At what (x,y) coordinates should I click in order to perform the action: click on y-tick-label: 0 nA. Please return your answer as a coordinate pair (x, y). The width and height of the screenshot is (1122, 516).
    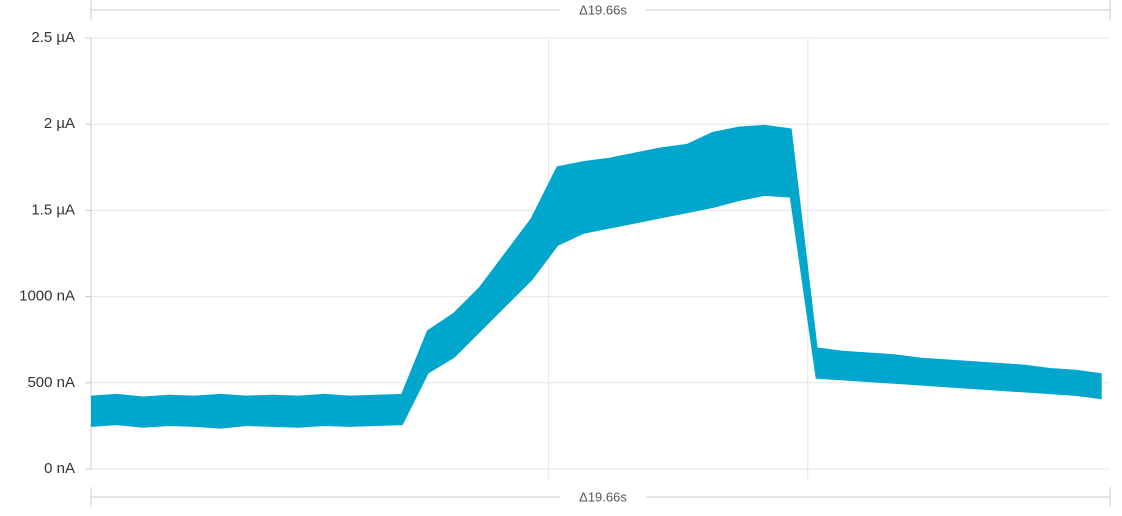
    Looking at the image, I should click on (59, 468).